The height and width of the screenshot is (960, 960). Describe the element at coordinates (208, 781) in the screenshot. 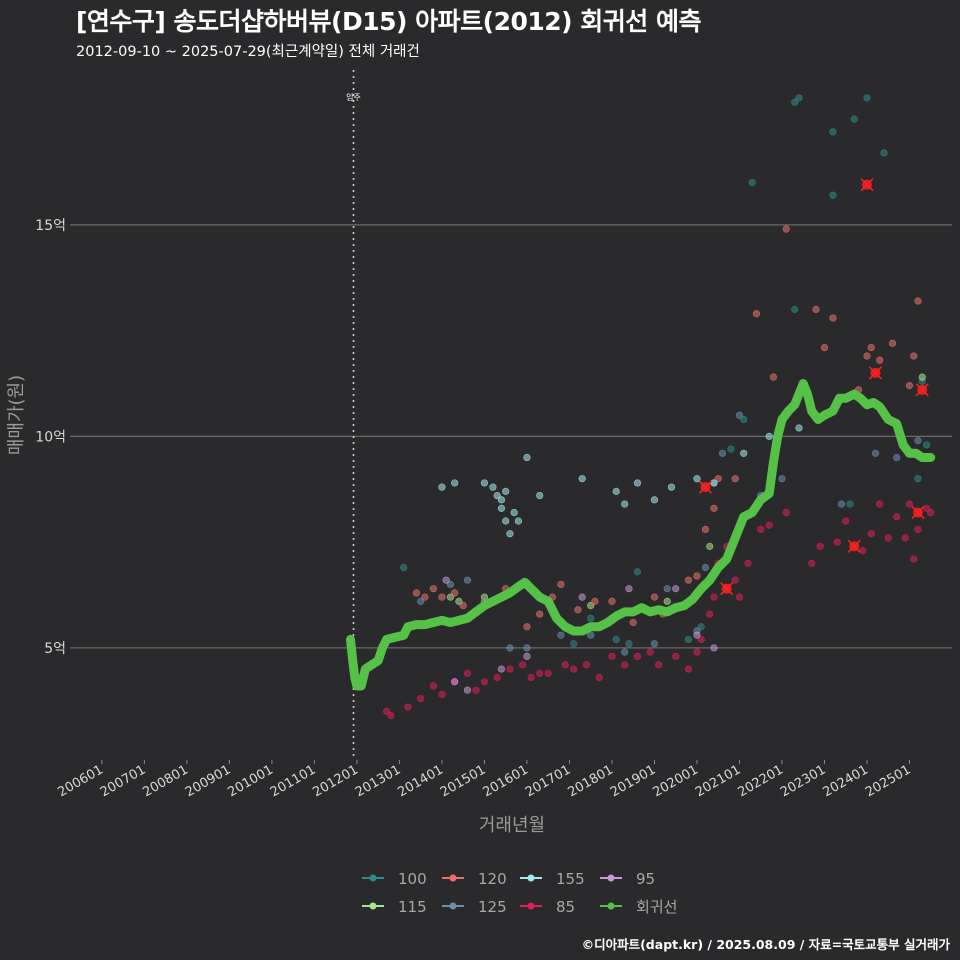

I see `x-tick-label: 200901` at that location.